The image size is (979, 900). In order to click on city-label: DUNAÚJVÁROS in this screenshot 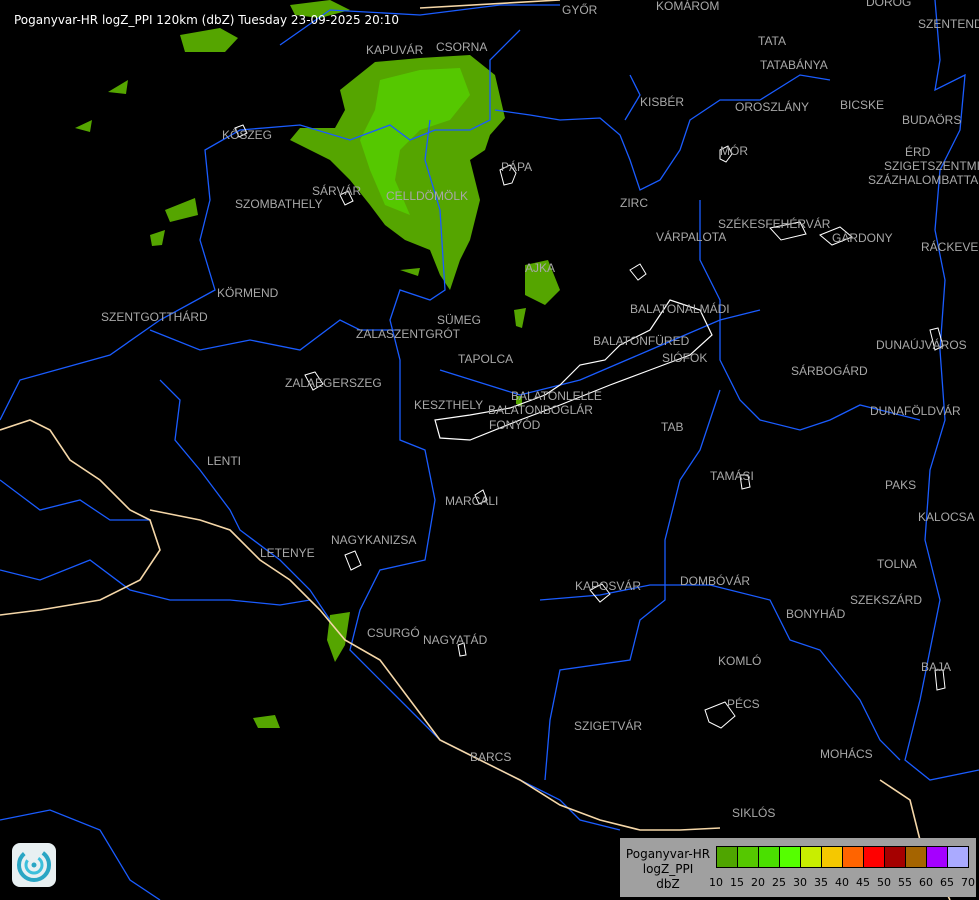, I will do `click(921, 345)`.